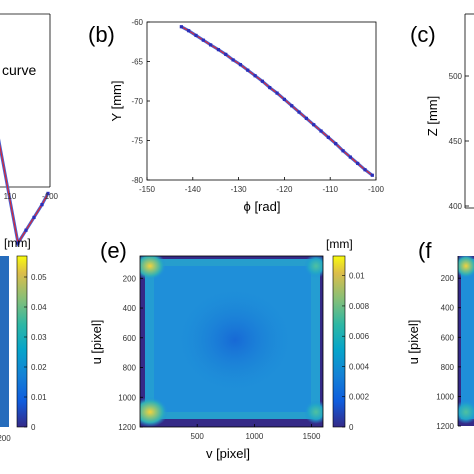 This screenshot has width=474, height=474. What do you see at coordinates (137, 180) in the screenshot?
I see `y-tick-b-4: -80` at bounding box center [137, 180].